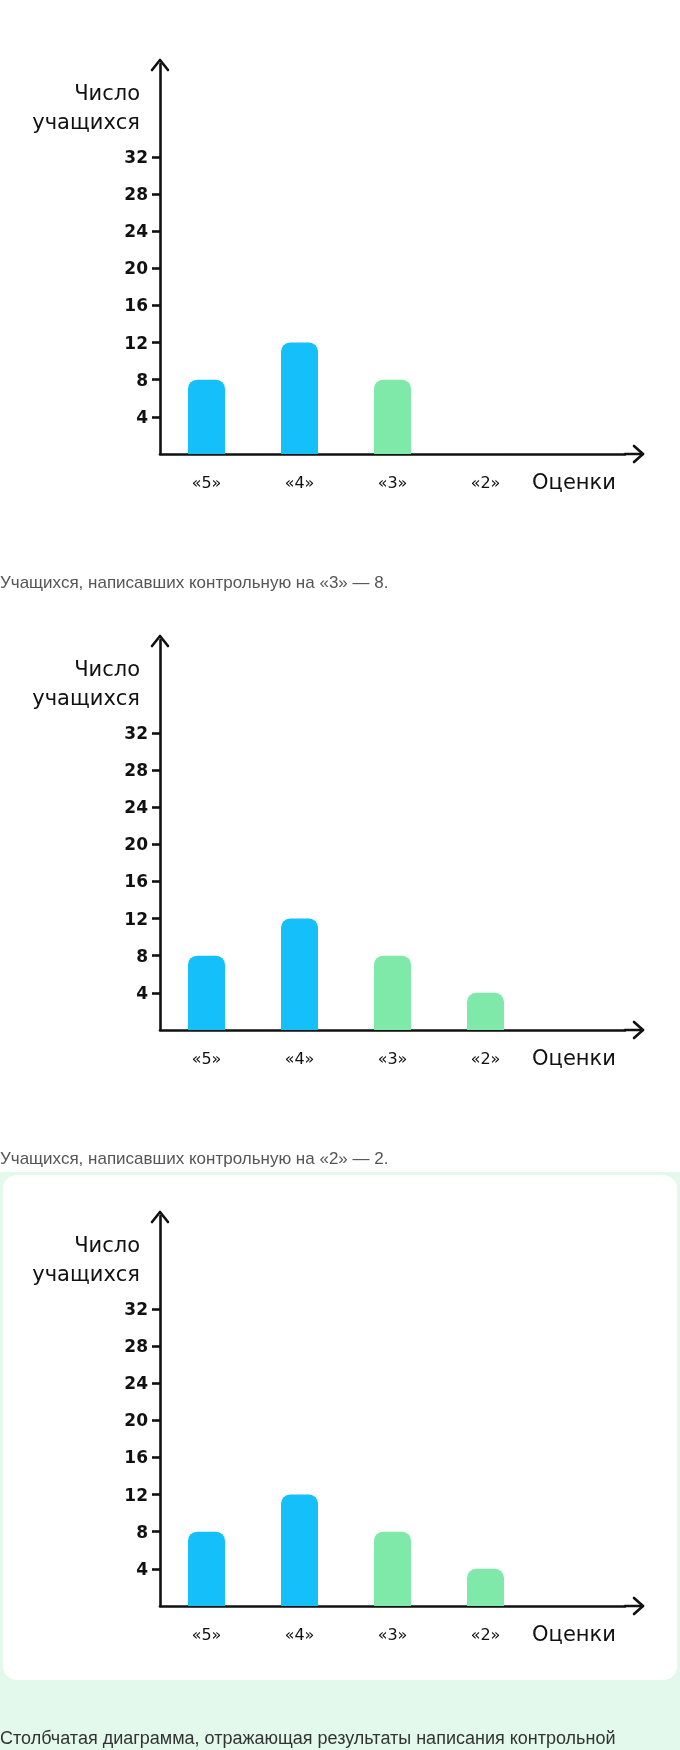  What do you see at coordinates (194, 583) in the screenshot?
I see `text: Учащихся, написавших контрольную на «3» — 8.` at bounding box center [194, 583].